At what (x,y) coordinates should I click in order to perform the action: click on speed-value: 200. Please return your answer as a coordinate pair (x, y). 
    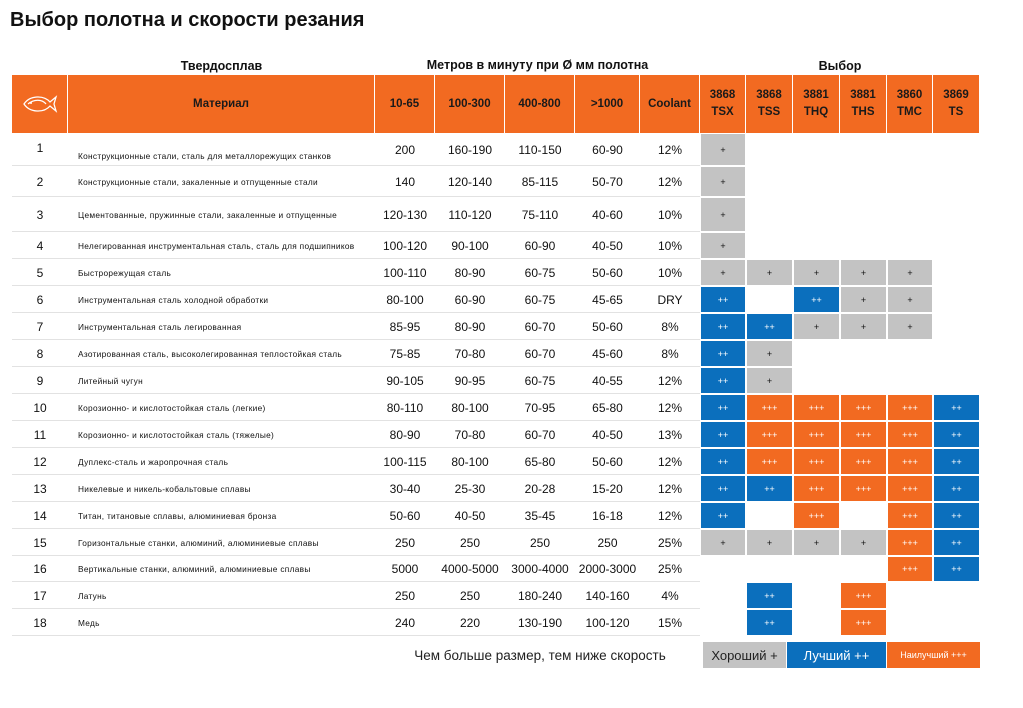
    Looking at the image, I should click on (405, 149).